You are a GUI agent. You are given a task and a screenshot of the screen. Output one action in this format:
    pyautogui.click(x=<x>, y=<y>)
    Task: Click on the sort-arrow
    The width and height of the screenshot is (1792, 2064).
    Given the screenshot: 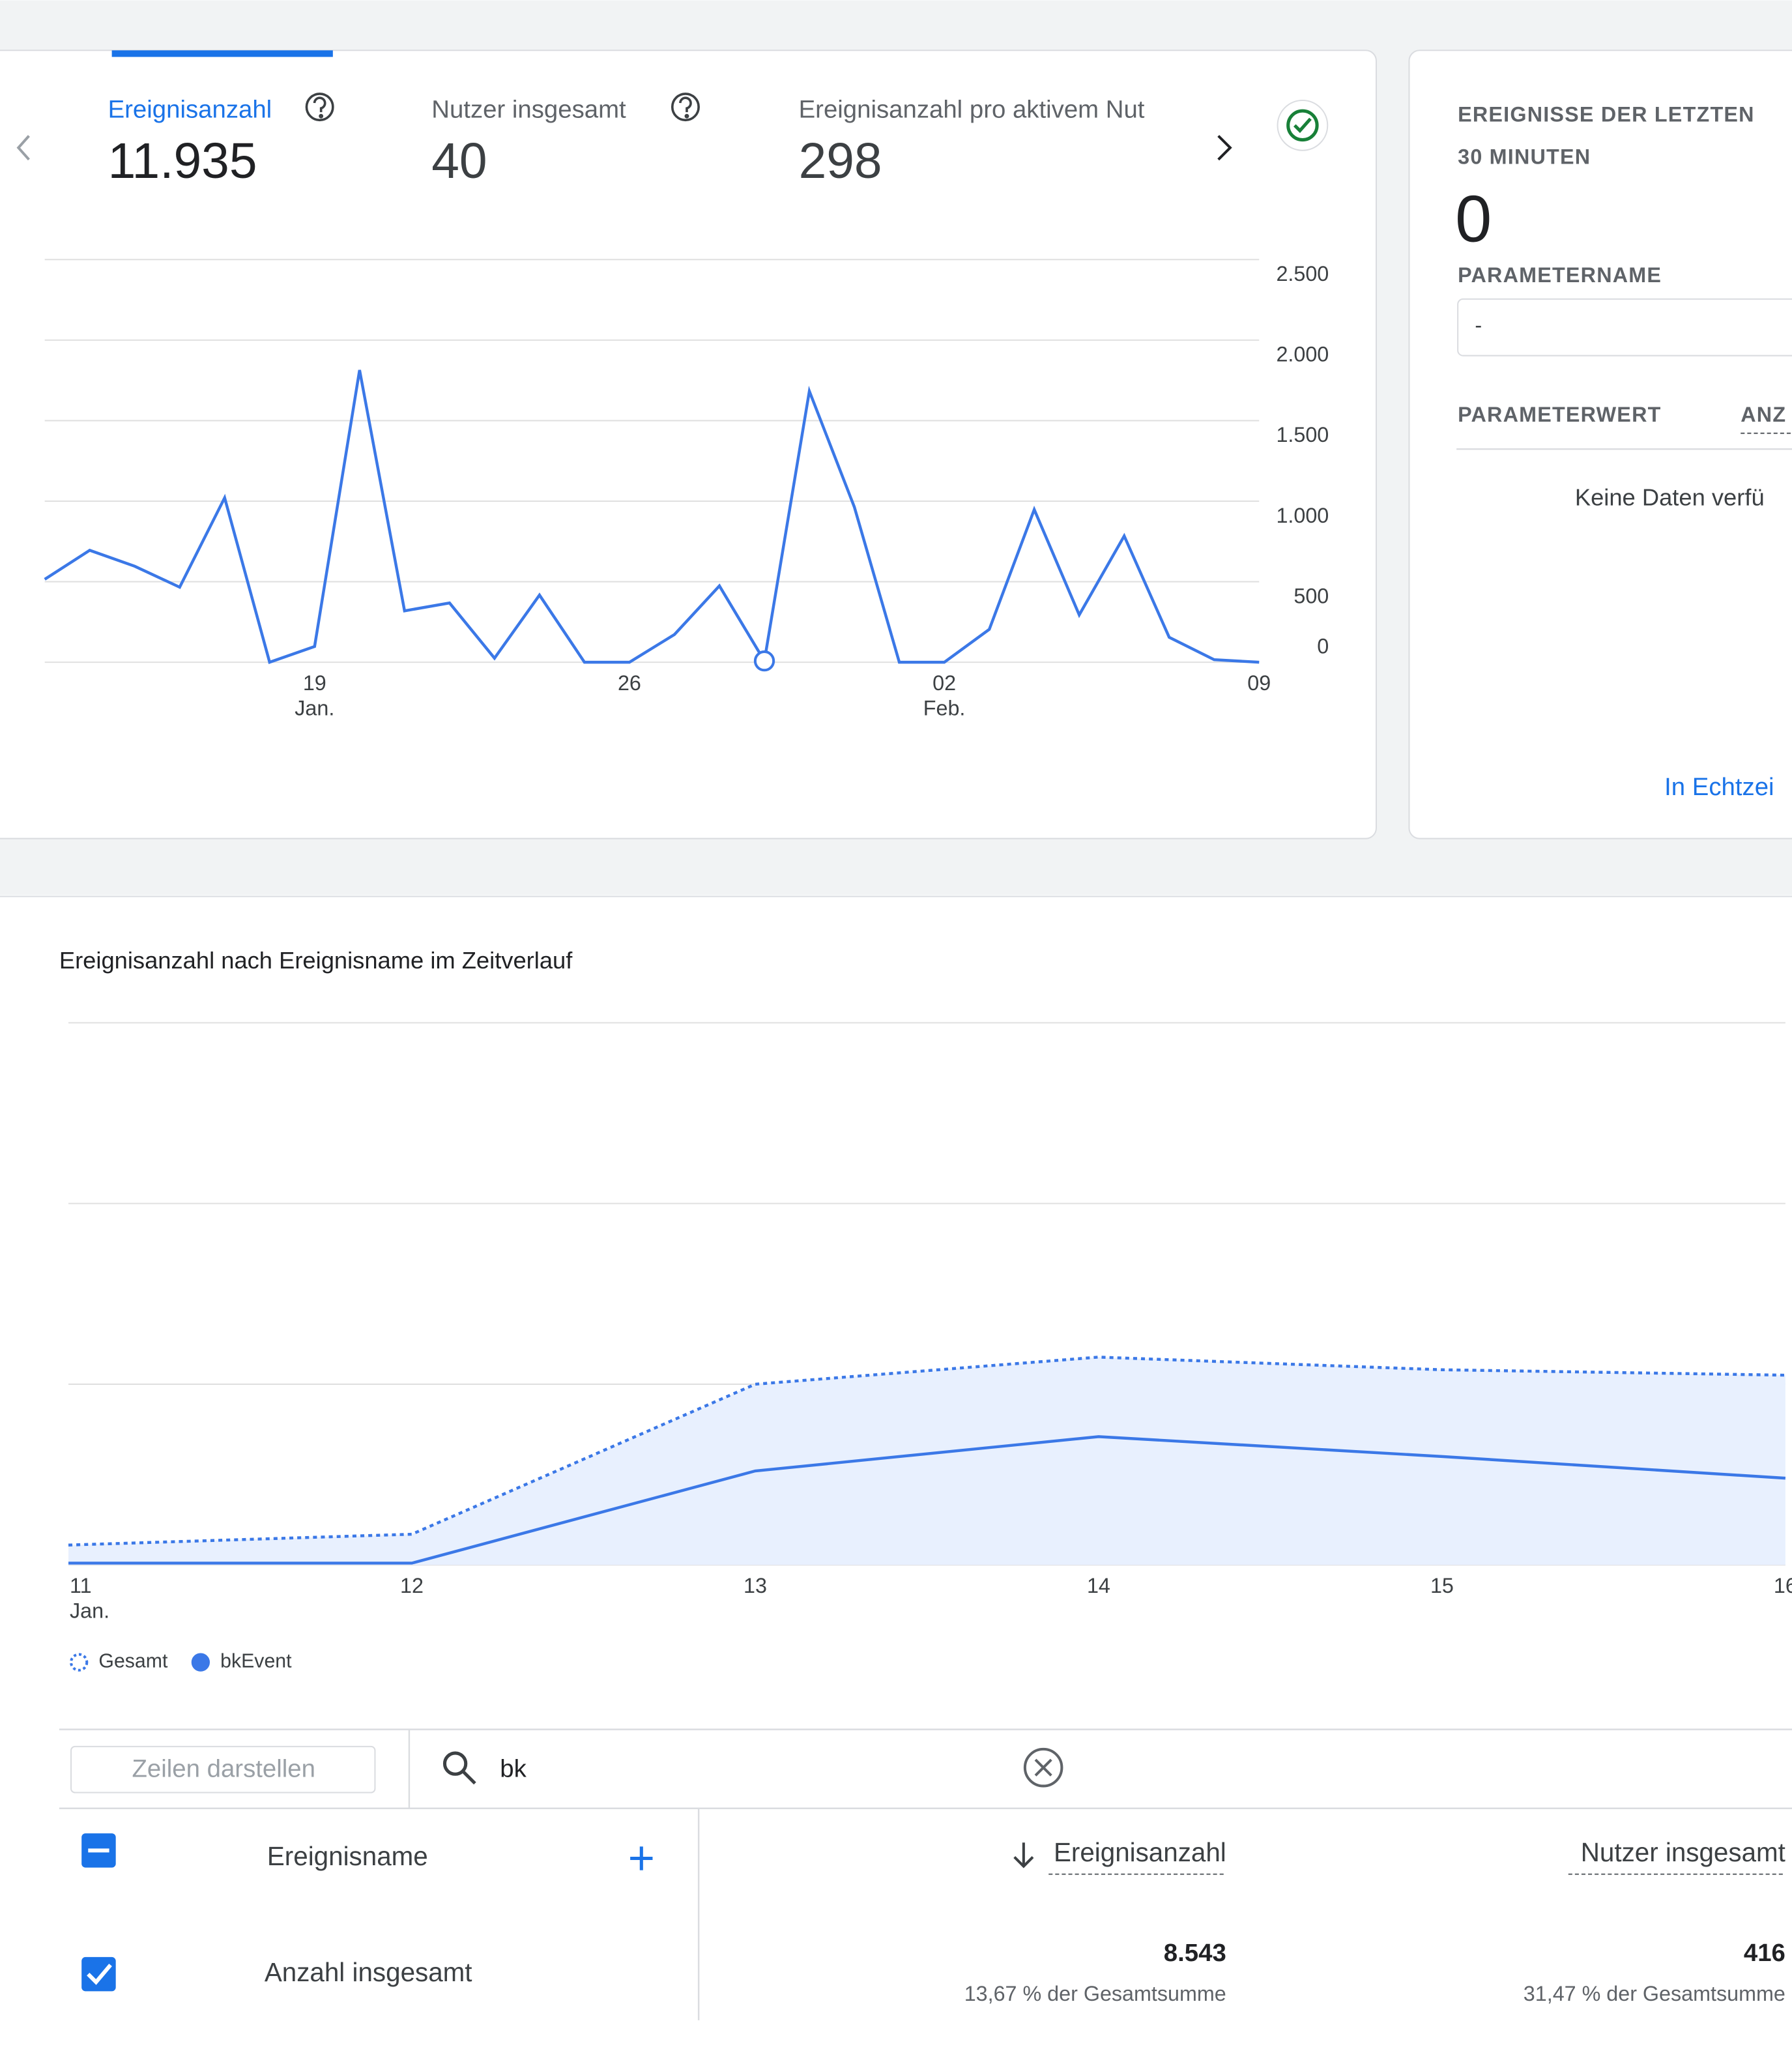 What is the action you would take?
    pyautogui.click(x=1023, y=1855)
    